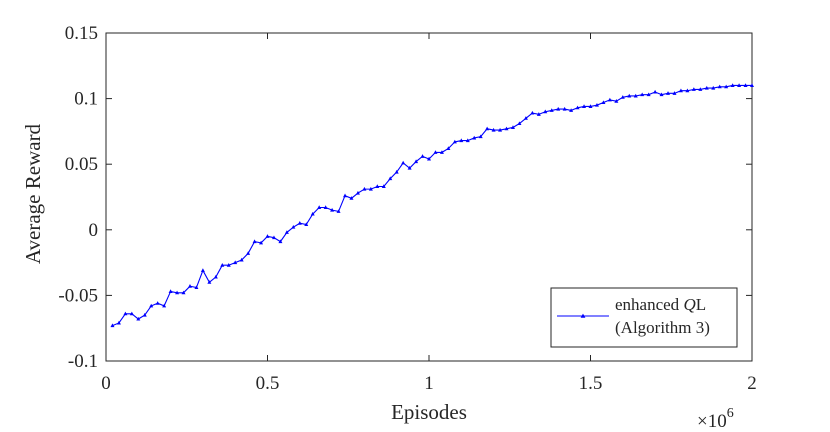 The height and width of the screenshot is (432, 830). What do you see at coordinates (94, 230) in the screenshot?
I see `y-tick-label: 0` at bounding box center [94, 230].